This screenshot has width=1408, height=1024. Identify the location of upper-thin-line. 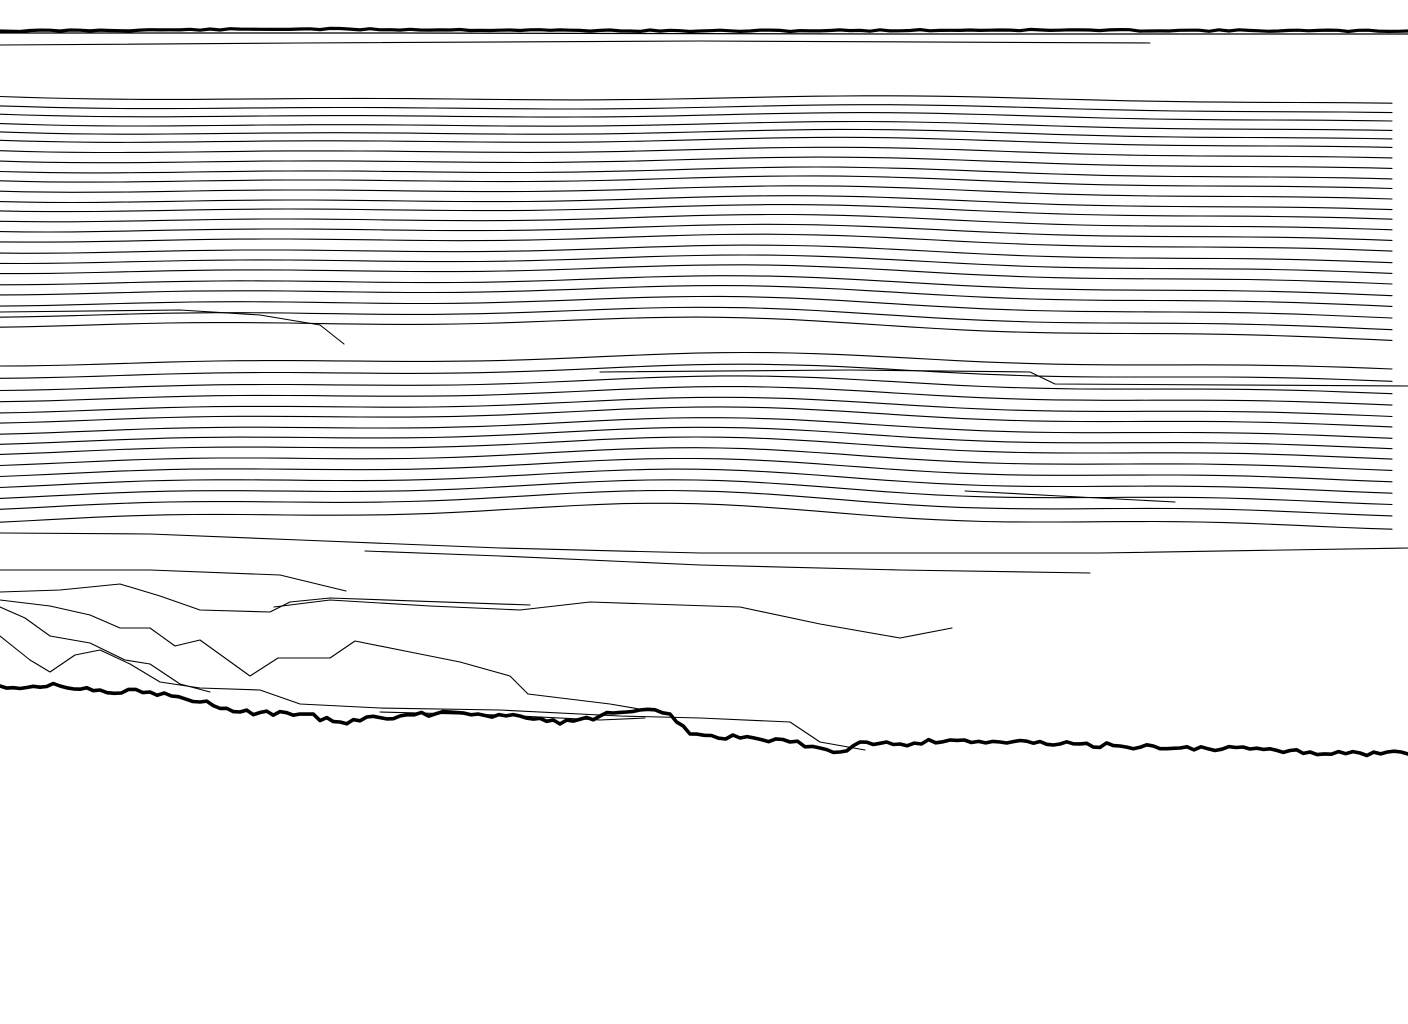
(575, 43).